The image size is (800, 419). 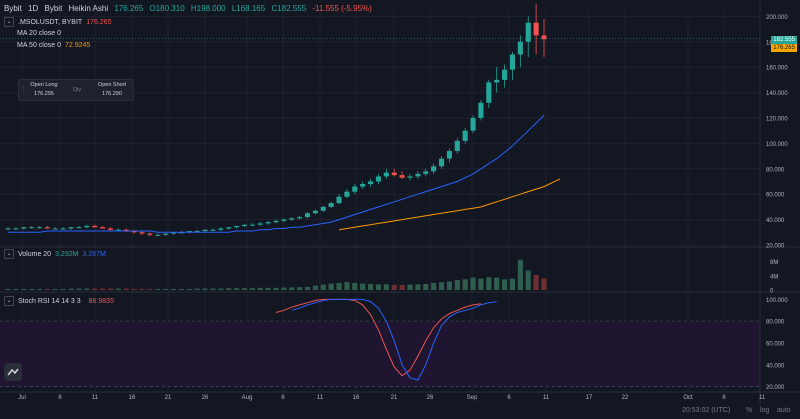 I want to click on time-tick-label: 16, so click(x=356, y=398).